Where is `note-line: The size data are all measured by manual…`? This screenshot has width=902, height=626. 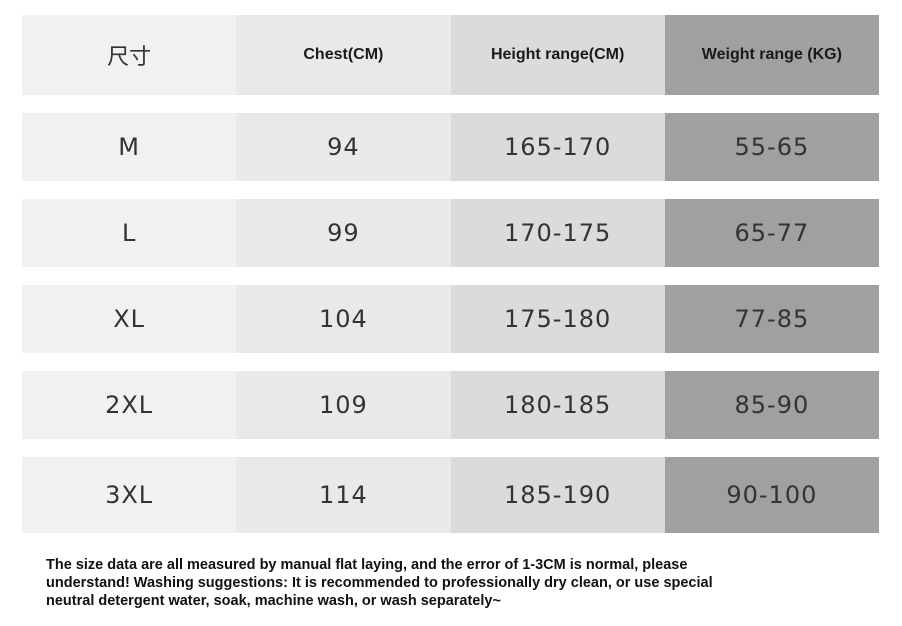
note-line: The size data are all measured by manual… is located at coordinates (367, 565).